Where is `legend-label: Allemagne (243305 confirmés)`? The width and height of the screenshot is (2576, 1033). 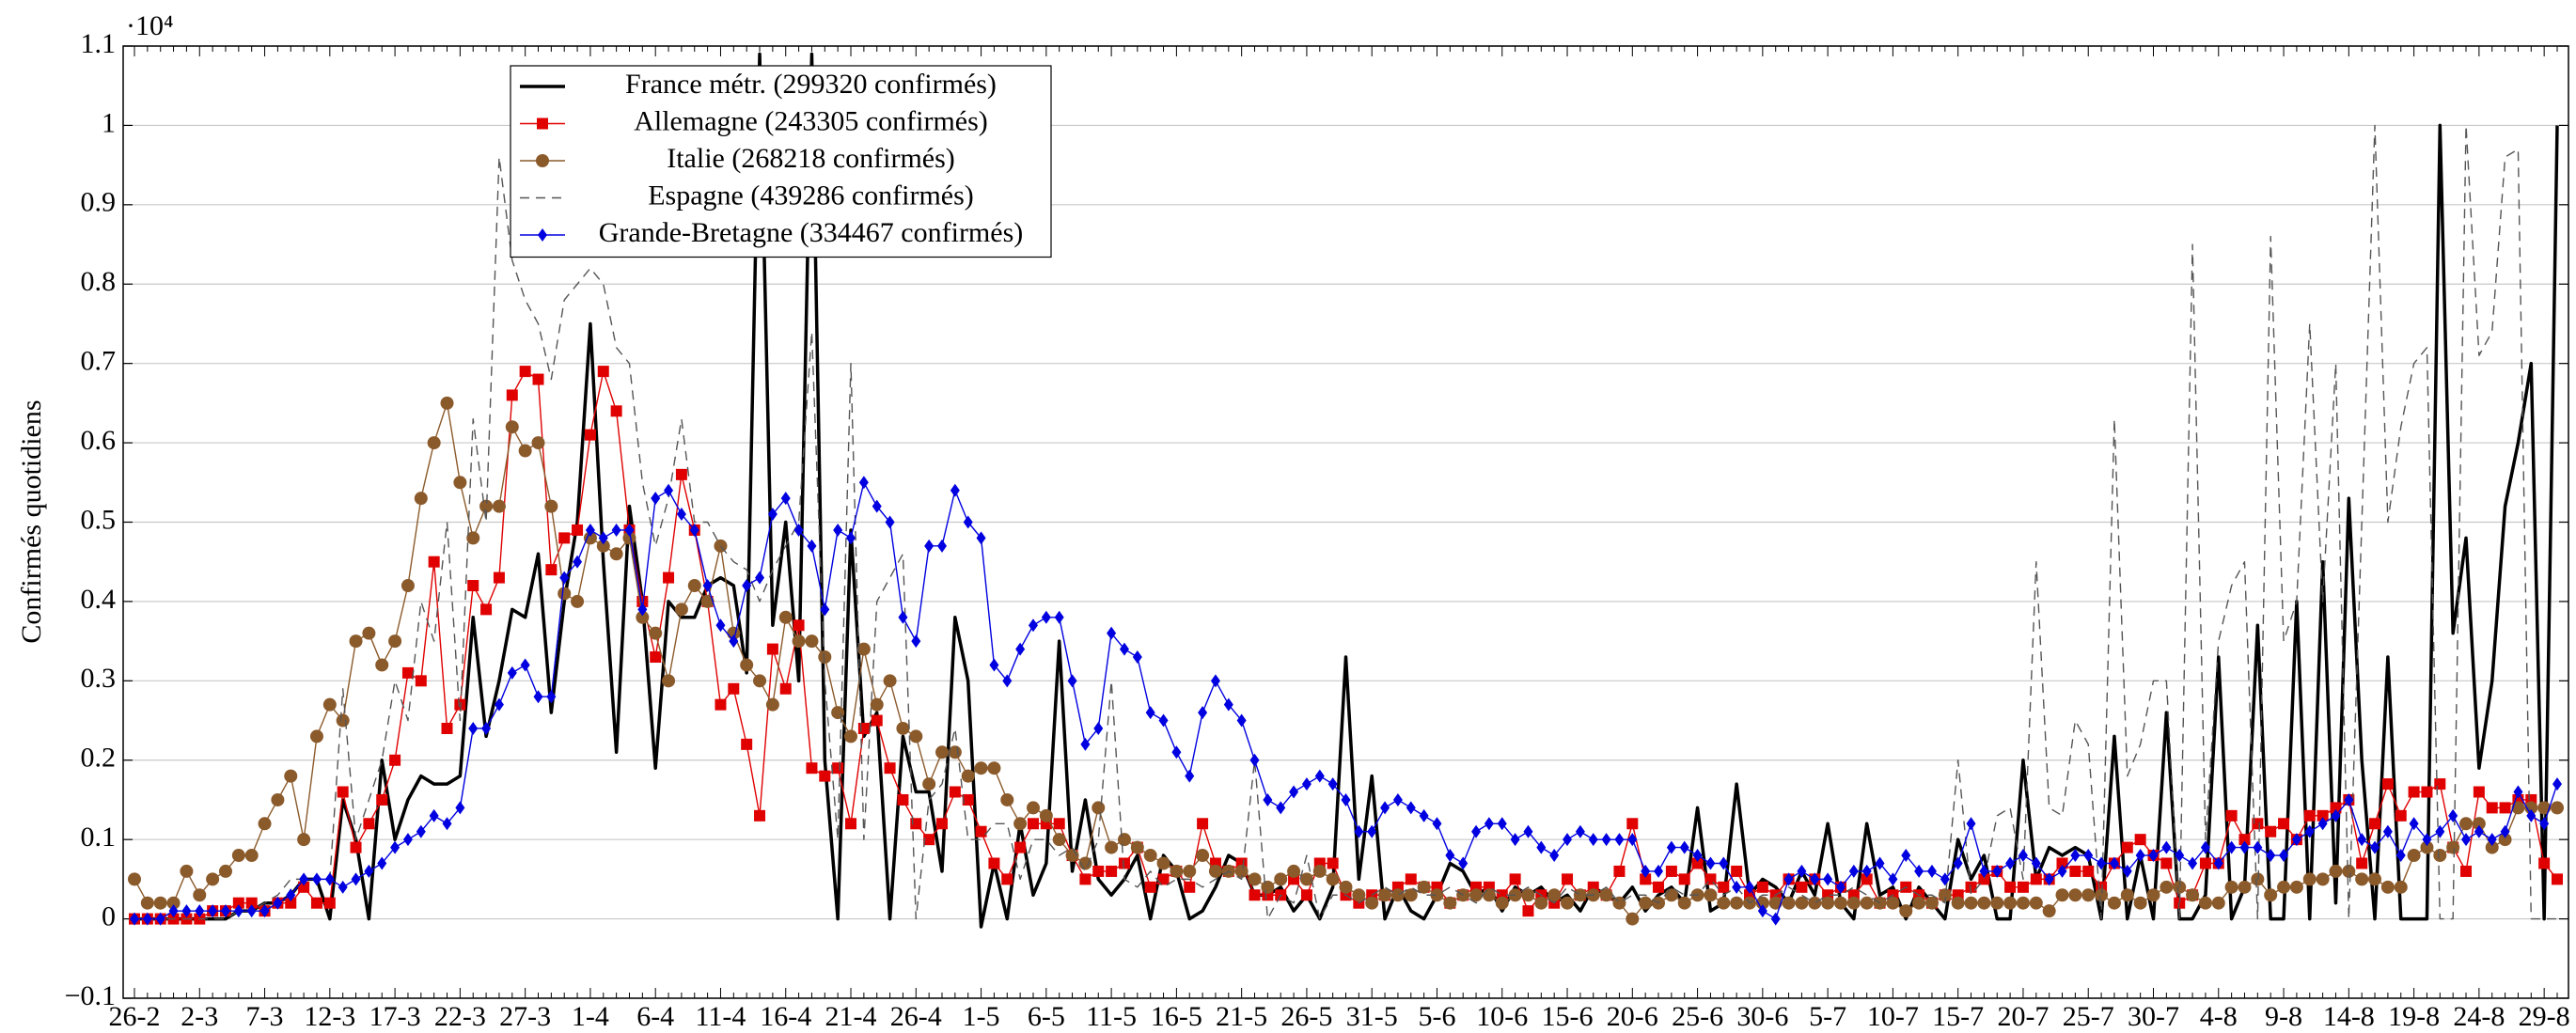
legend-label: Allemagne (243305 confirmés) is located at coordinates (811, 121).